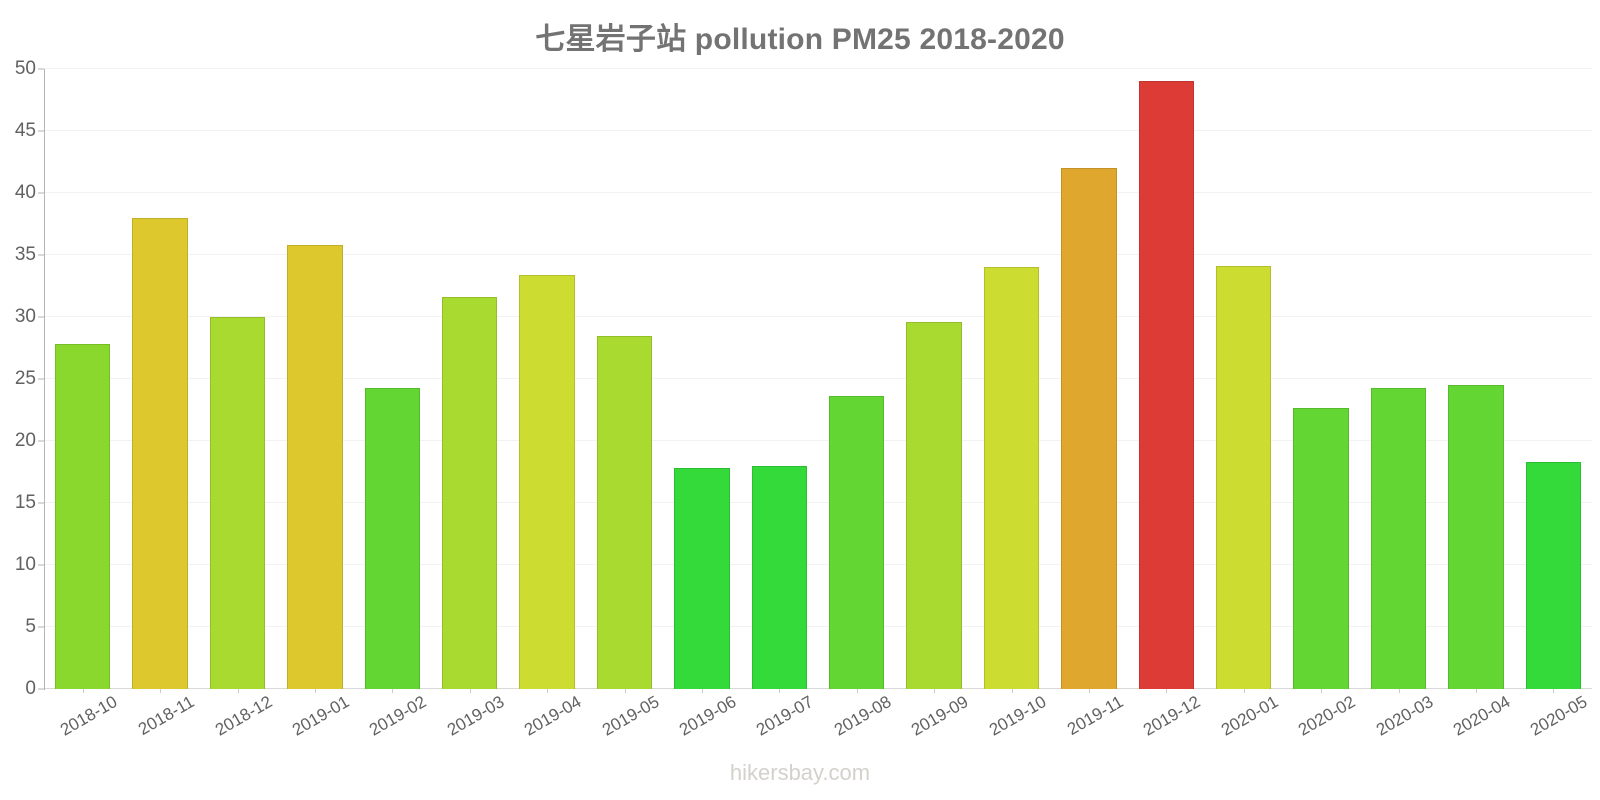 The height and width of the screenshot is (800, 1600). What do you see at coordinates (1172, 716) in the screenshot?
I see `x-tick-label: 2019-12` at bounding box center [1172, 716].